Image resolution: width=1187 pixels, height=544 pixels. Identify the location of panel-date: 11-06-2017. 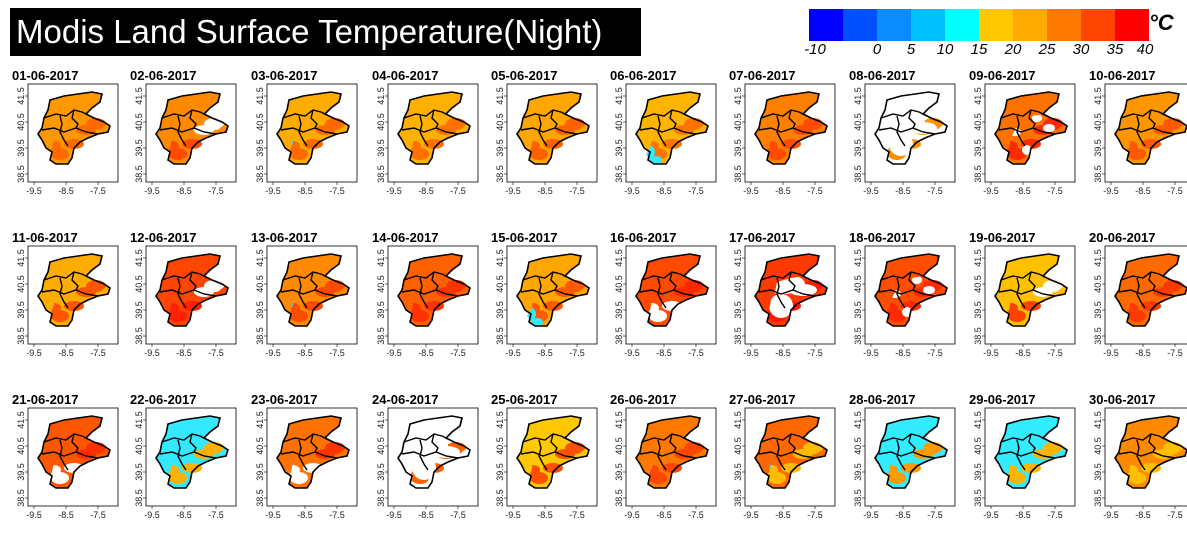
(45, 237).